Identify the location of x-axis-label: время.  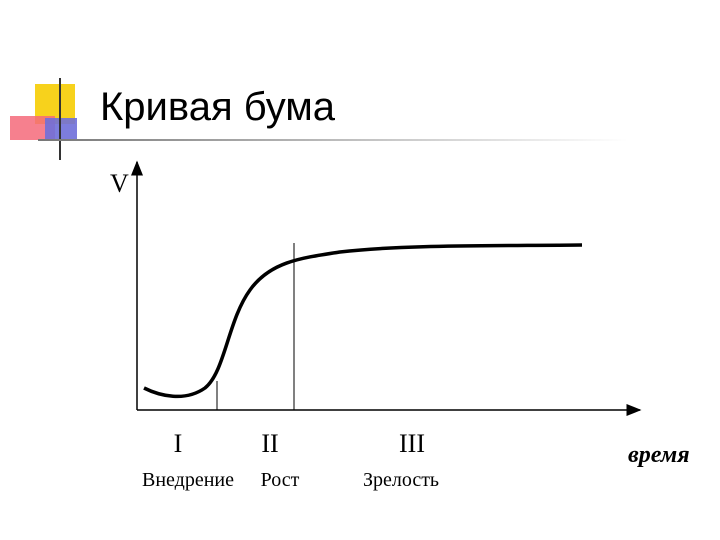
(659, 455).